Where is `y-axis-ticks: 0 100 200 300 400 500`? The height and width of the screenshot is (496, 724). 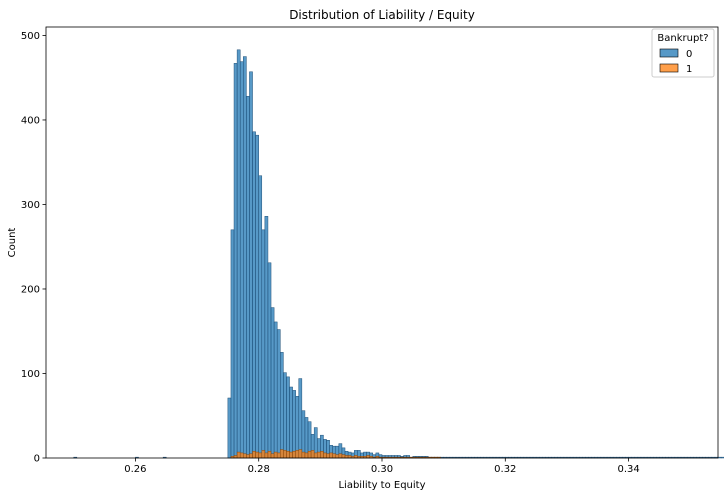
y-axis-ticks: 0 100 200 300 400 500 is located at coordinates (33, 248).